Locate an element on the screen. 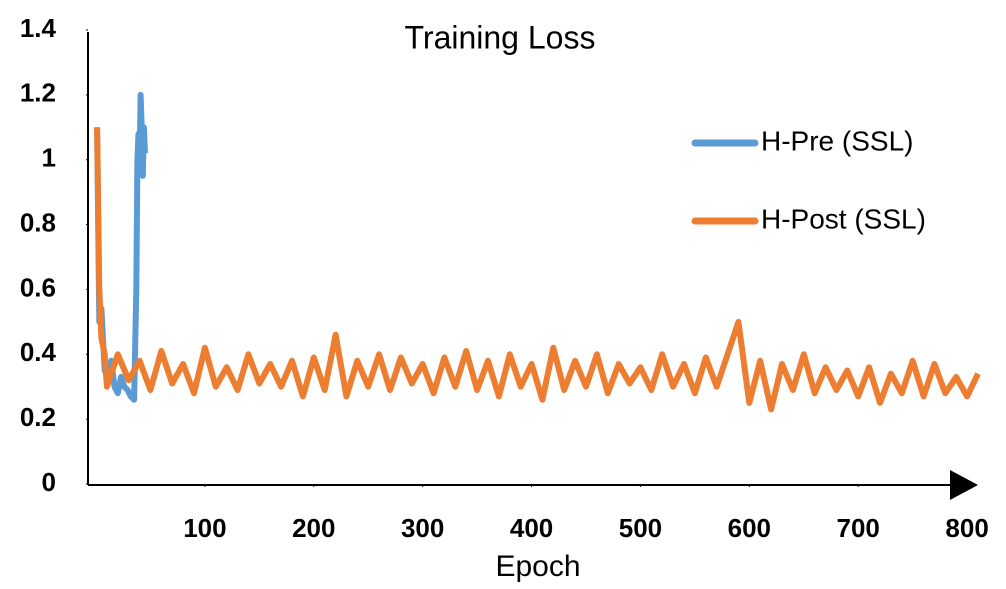 The image size is (1006, 589). x-axis-label: Epoch is located at coordinates (537, 566).